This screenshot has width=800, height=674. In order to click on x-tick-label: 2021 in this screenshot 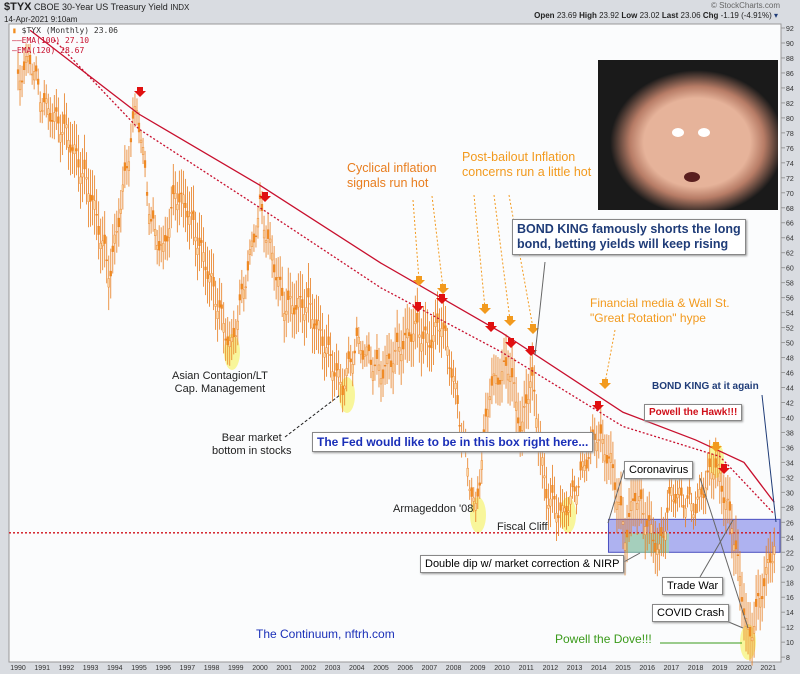, I will do `click(768, 668)`.